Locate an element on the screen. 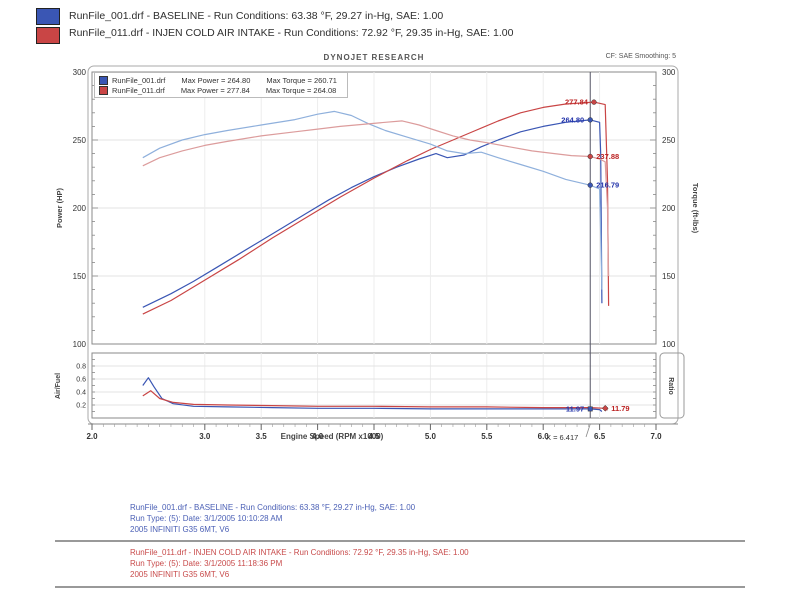  torque-tick-label: 250 is located at coordinates (669, 140).